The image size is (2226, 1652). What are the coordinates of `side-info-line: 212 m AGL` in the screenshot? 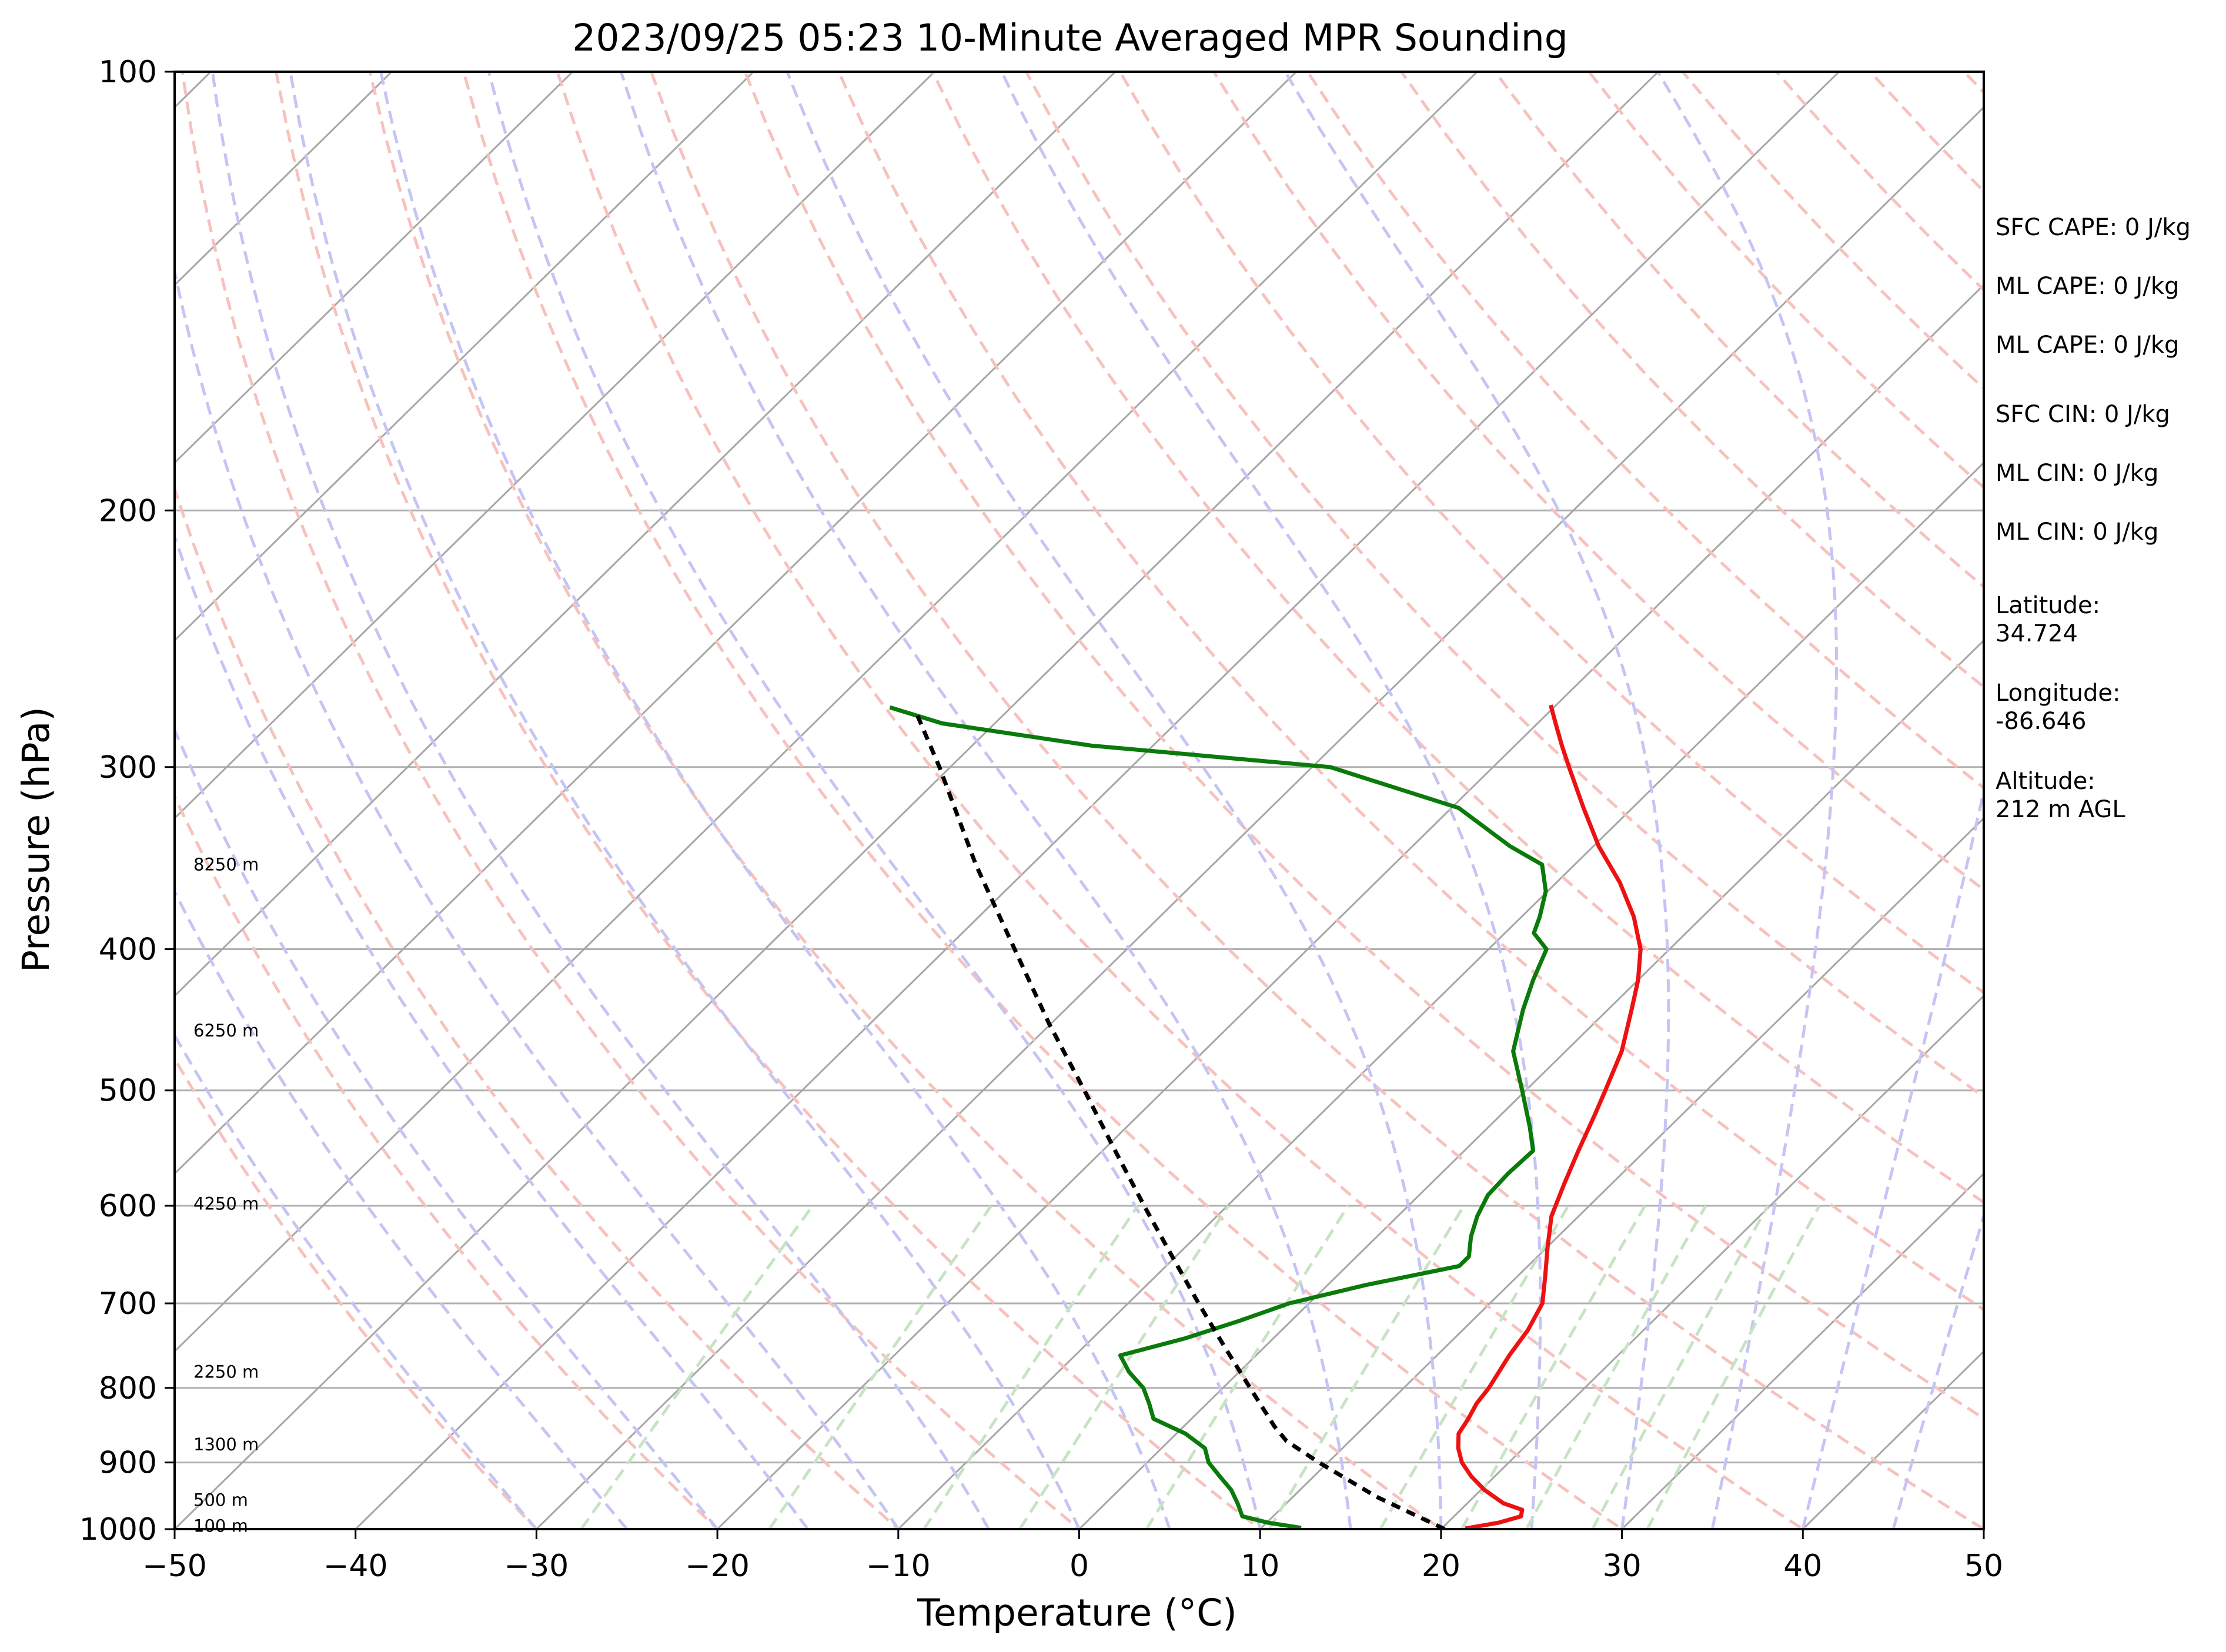 It's located at (2061, 810).